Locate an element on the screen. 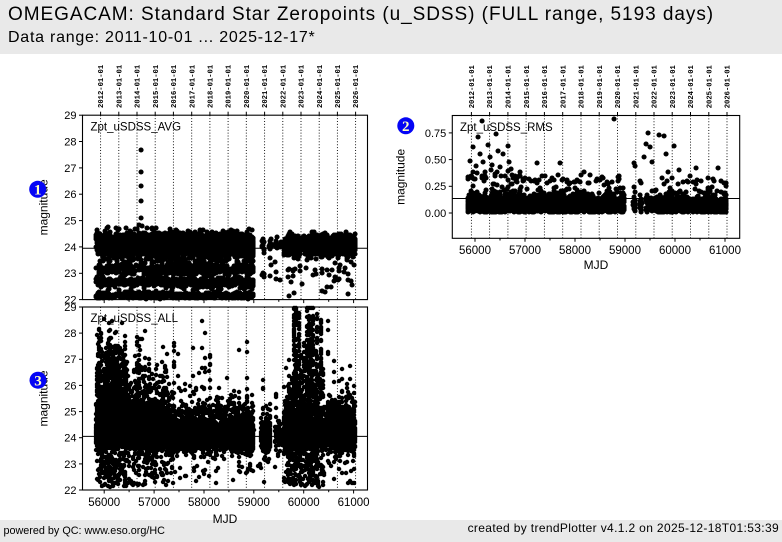  svg-text: magnitude is located at coordinates (401, 177).